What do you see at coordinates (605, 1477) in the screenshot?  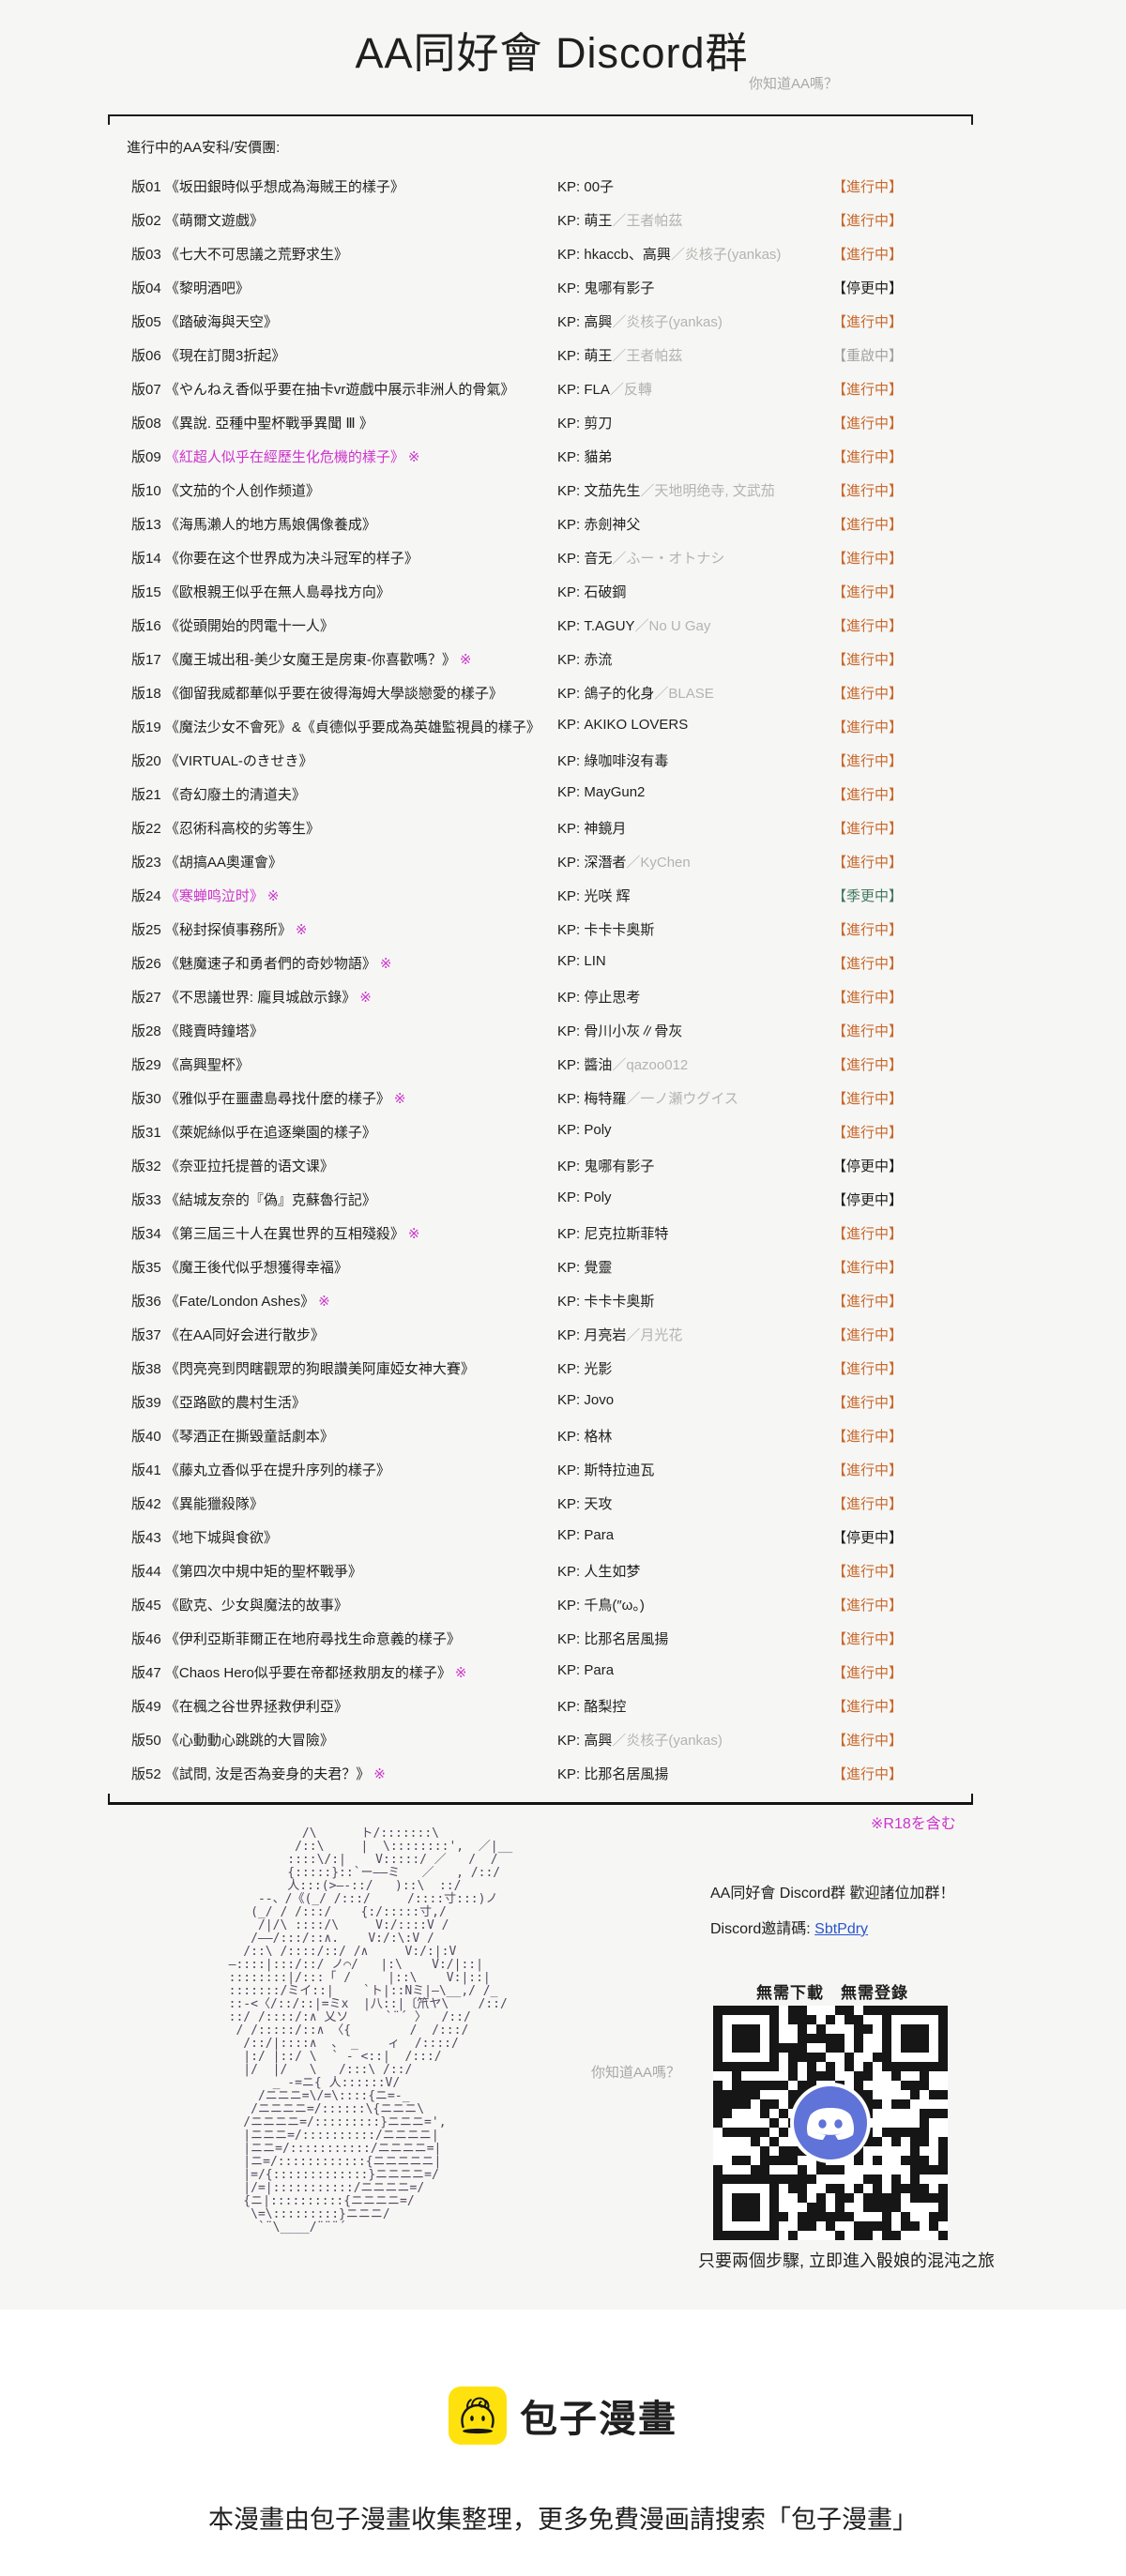 I see `table-row: 版41 《藤丸立香似乎在提升序列的樣子》 KP: 斯特拉迪瓦 【進行中】` at bounding box center [605, 1477].